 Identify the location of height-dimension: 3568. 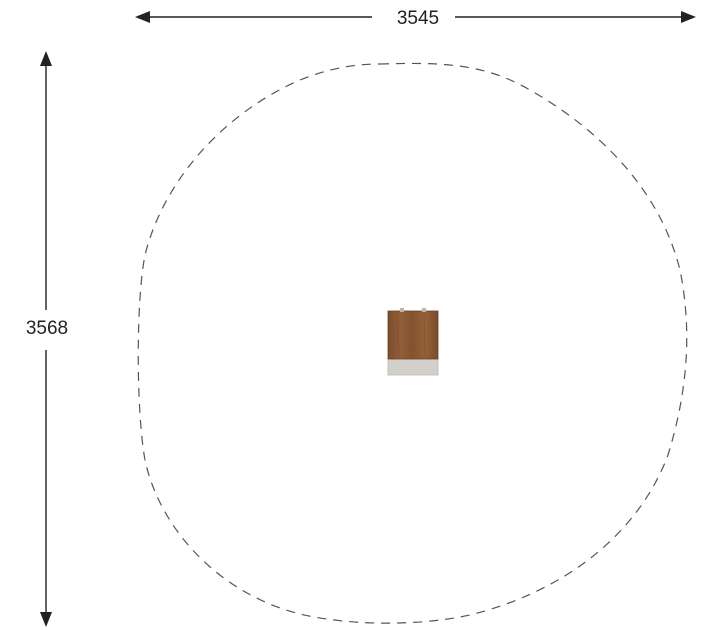
(47, 339).